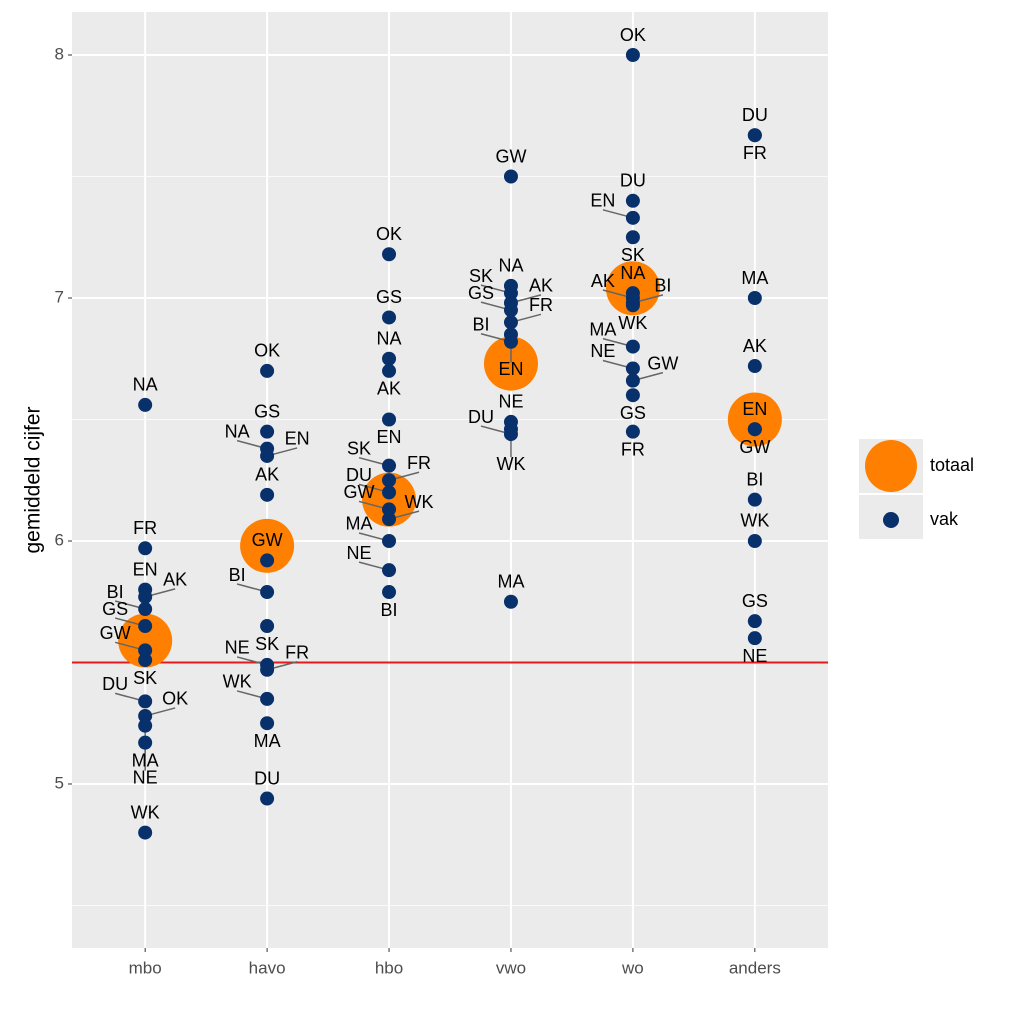 This screenshot has width=1024, height=1024. Describe the element at coordinates (755, 967) in the screenshot. I see `x-tick-label: anders` at that location.